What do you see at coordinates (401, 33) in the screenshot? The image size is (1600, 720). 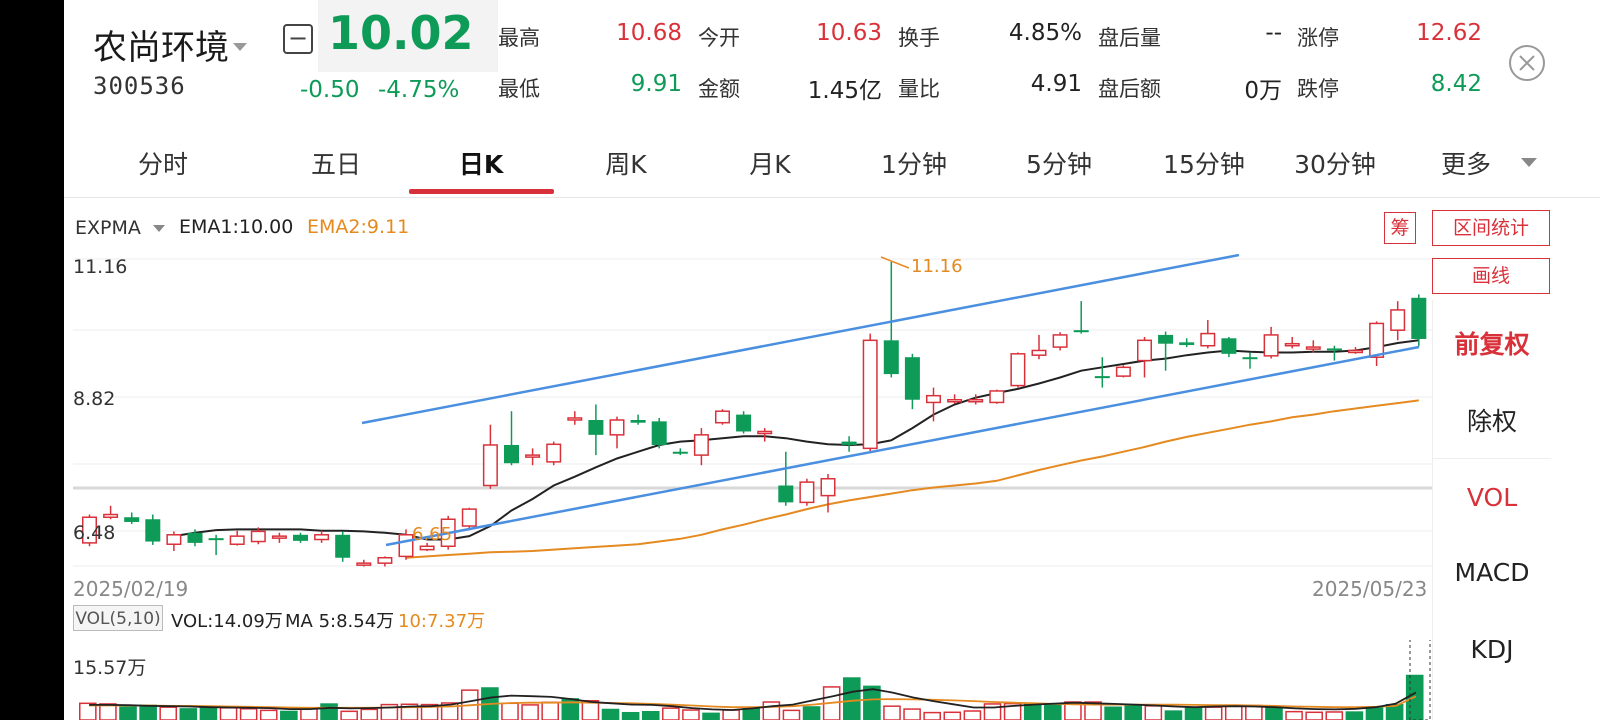 I see `current-price: 10.02` at bounding box center [401, 33].